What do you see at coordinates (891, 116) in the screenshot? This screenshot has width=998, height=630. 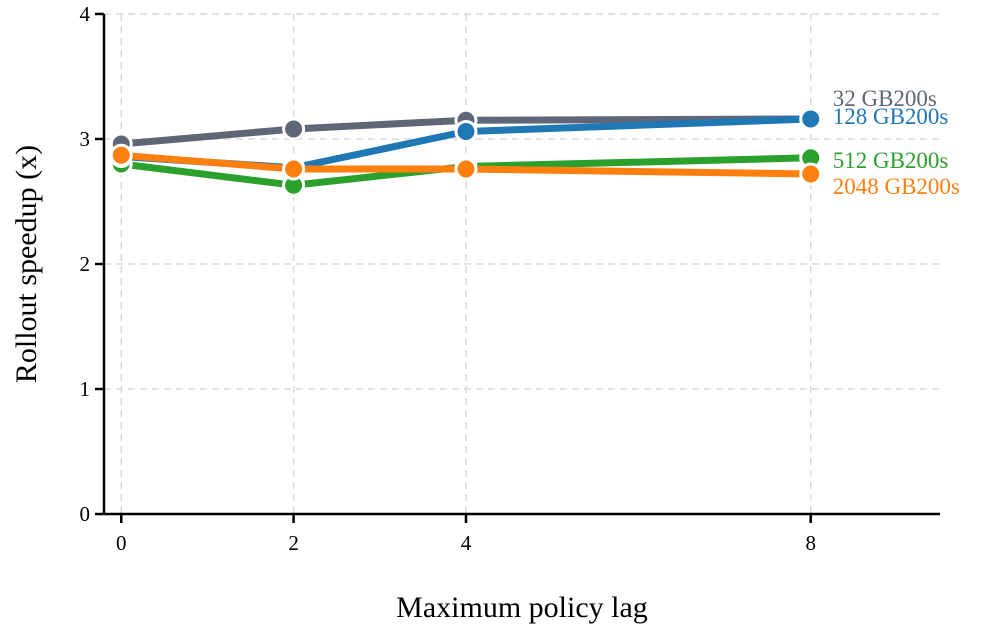 I see `series-label: 128 GB200s` at bounding box center [891, 116].